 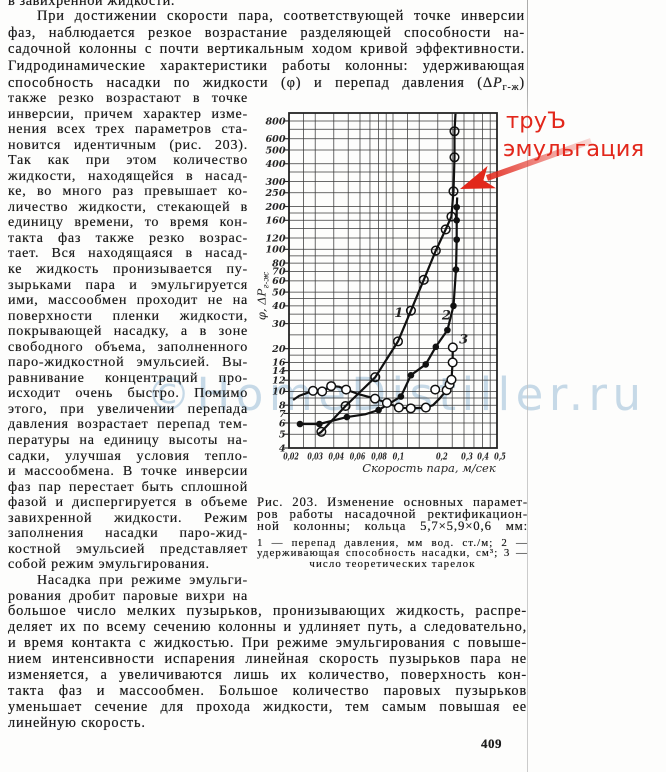 What do you see at coordinates (392, 526) in the screenshot?
I see `caption-line: ной колонны; кольца 5,7×5,9×0,6 мм:` at bounding box center [392, 526].